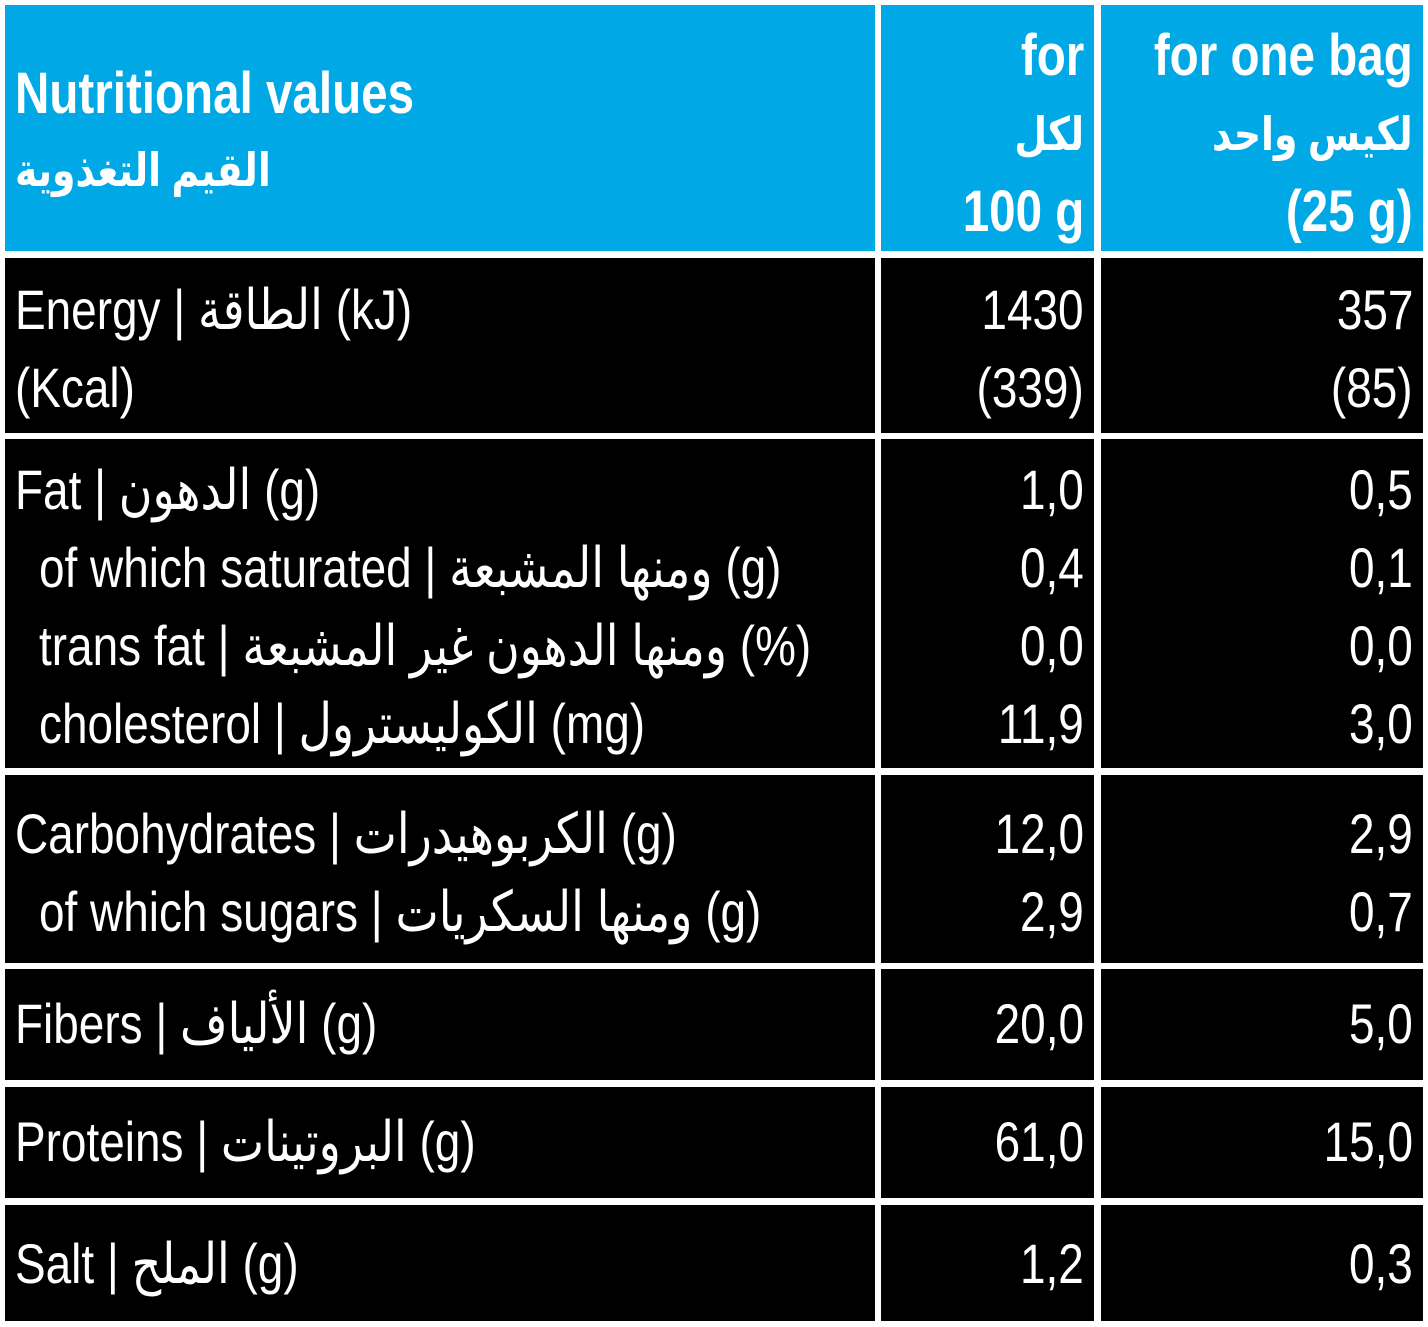 Image resolution: width=1428 pixels, height=1327 pixels. What do you see at coordinates (143, 170) in the screenshot?
I see `header-title-ar: القيم التغذوية` at bounding box center [143, 170].